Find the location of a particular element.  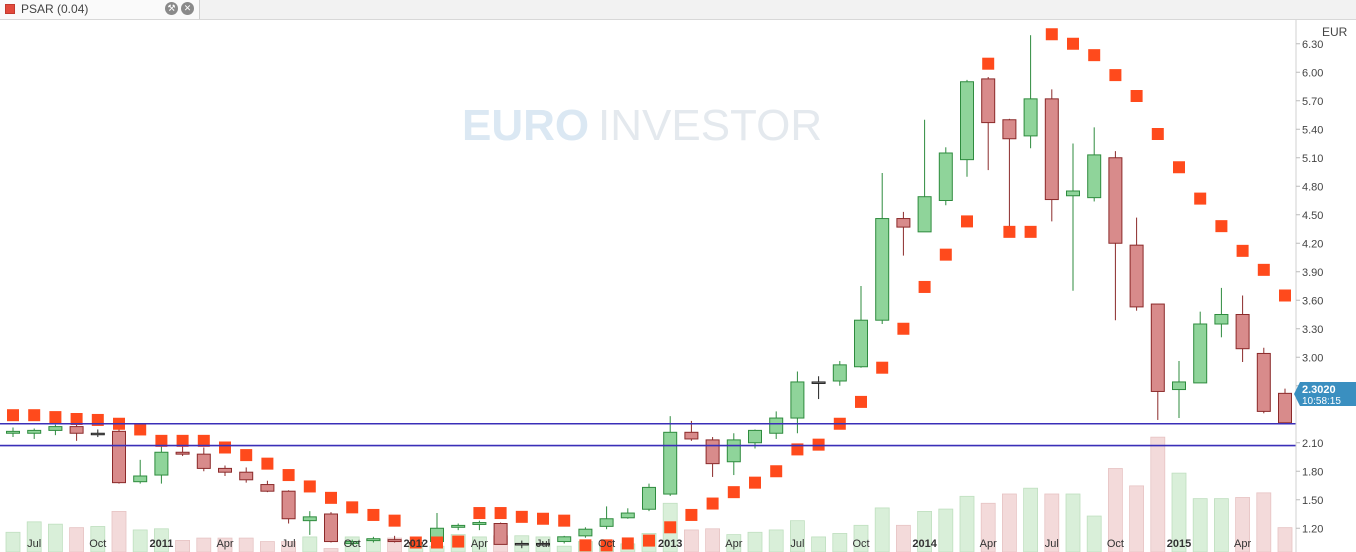

x-tick-label: Jul is located at coordinates (1052, 544).